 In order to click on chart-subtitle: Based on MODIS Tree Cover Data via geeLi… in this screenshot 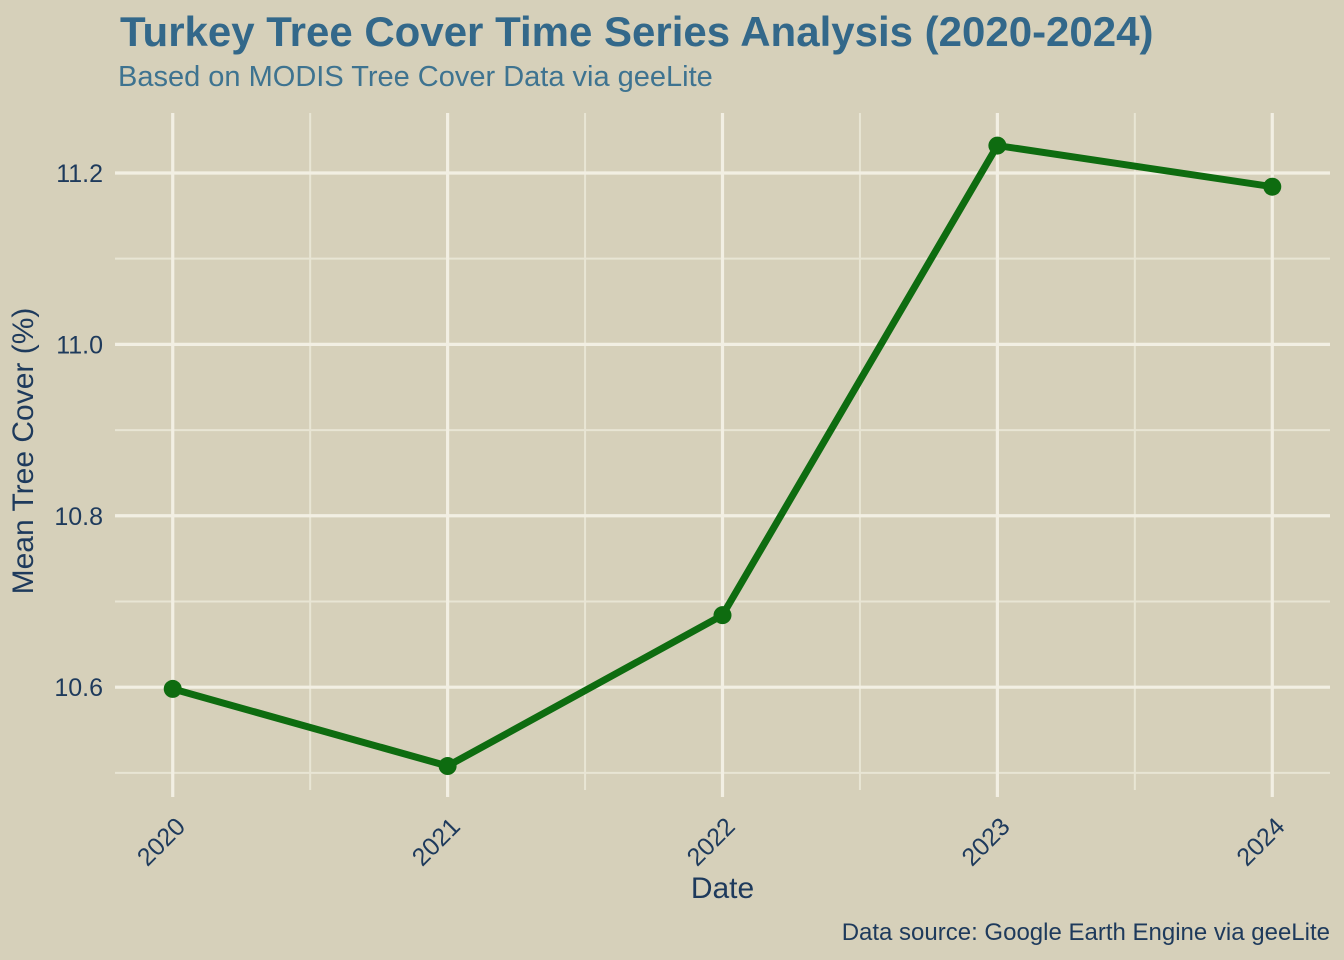, I will do `click(415, 77)`.